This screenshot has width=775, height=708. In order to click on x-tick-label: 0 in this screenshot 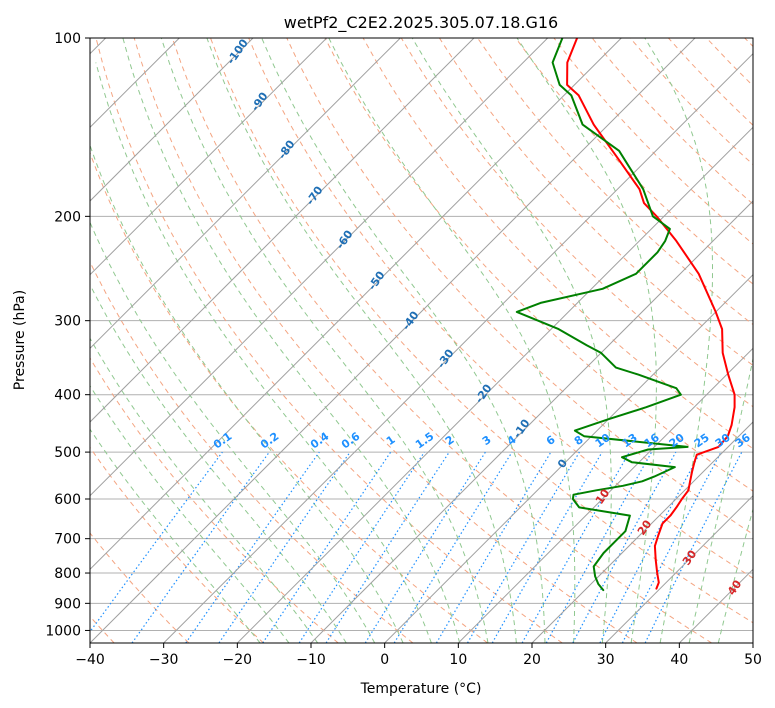, I will do `click(384, 660)`.